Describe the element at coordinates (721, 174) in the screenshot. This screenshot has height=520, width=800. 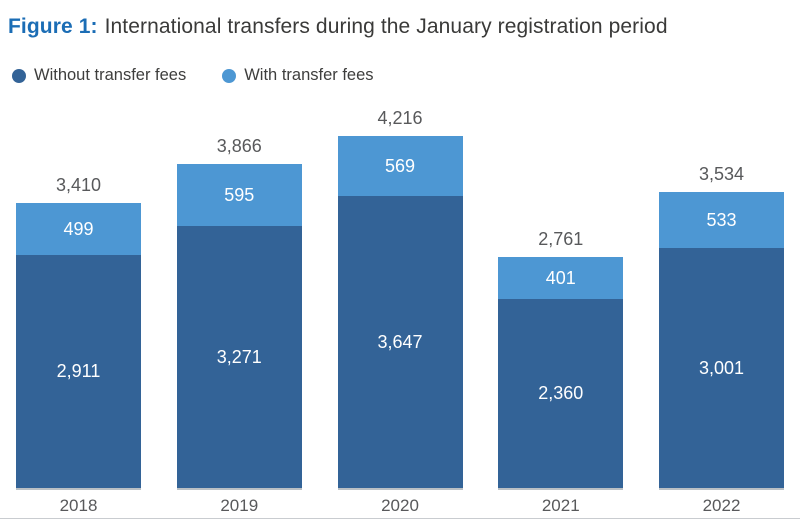
I see `bar-total-label: 3,534` at that location.